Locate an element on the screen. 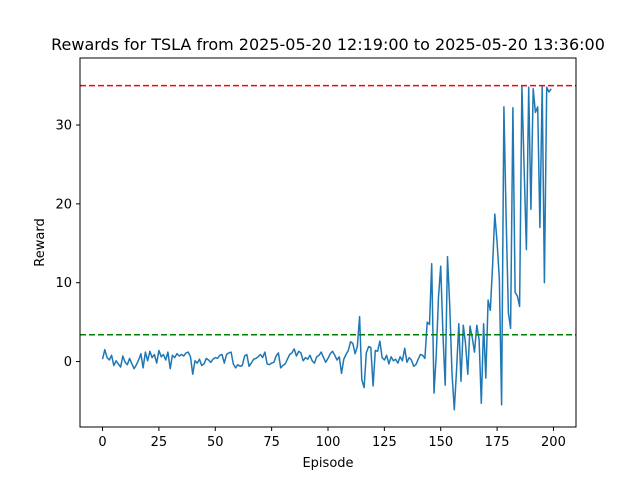 This screenshot has width=640, height=480. x-tick-label: 50 is located at coordinates (215, 442).